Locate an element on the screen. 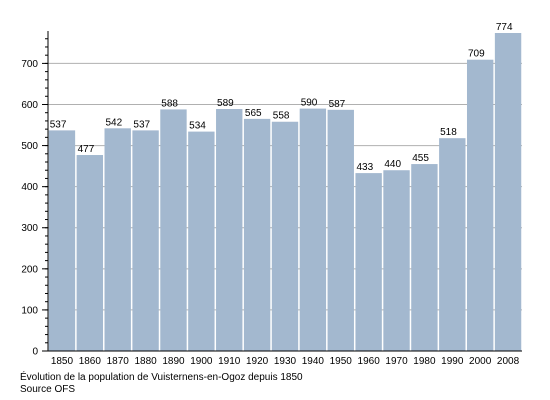 The image size is (550, 400). data-label-1960: 433 is located at coordinates (364, 167).